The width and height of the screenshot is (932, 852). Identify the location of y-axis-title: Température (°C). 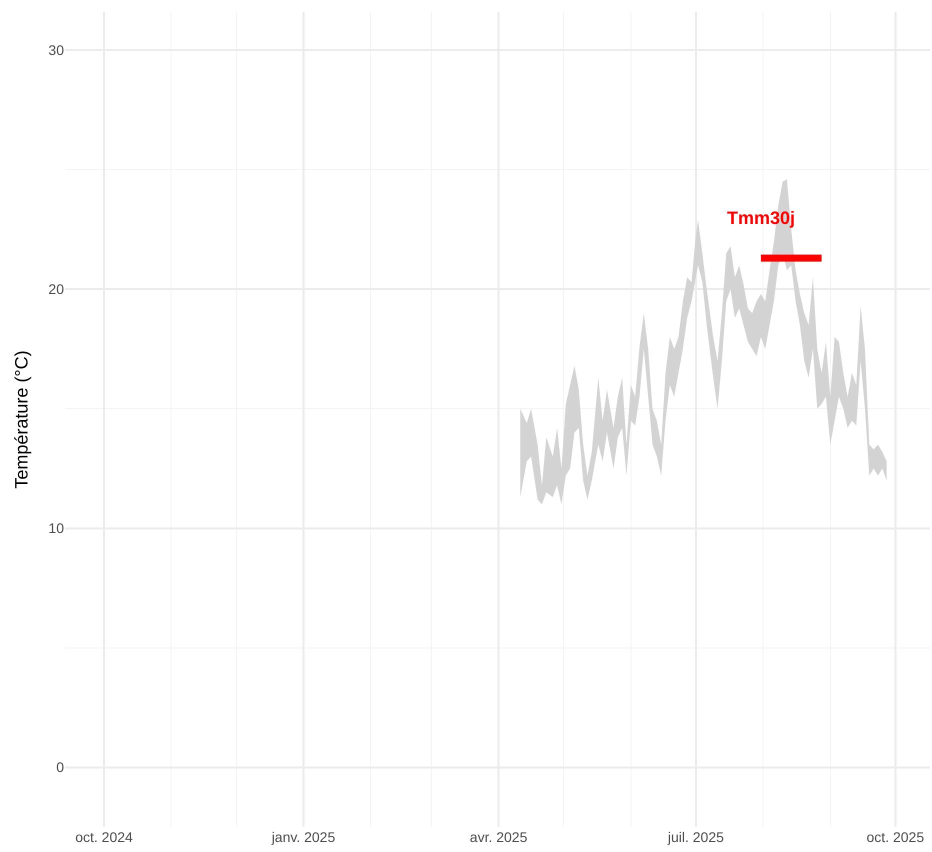
(22, 419).